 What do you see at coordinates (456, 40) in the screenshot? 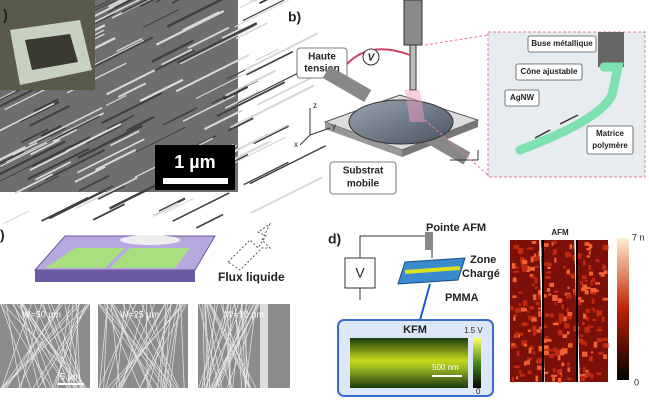
I see `zoom-line` at bounding box center [456, 40].